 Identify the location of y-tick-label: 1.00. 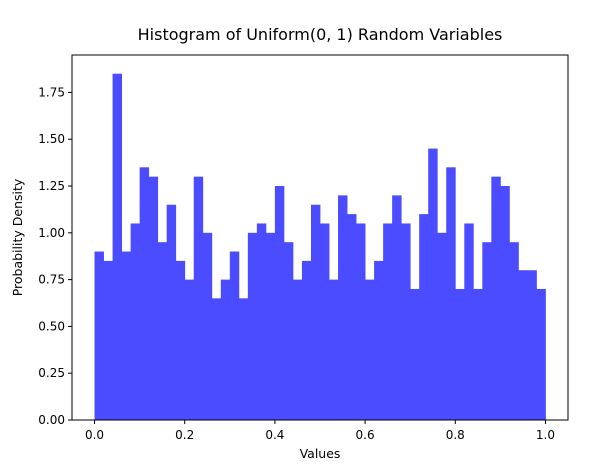
(51, 233).